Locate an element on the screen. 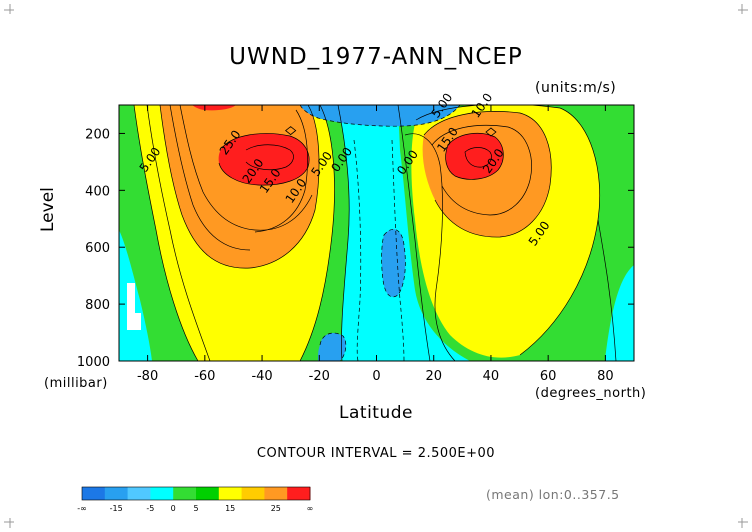  x-tick-label: -60 is located at coordinates (204, 376).